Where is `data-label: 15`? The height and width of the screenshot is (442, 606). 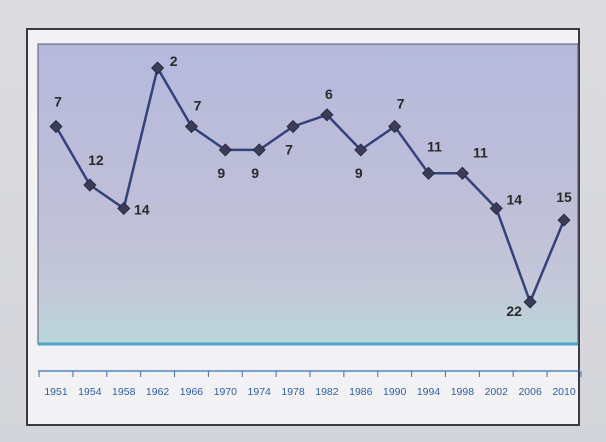 data-label: 15 is located at coordinates (564, 197).